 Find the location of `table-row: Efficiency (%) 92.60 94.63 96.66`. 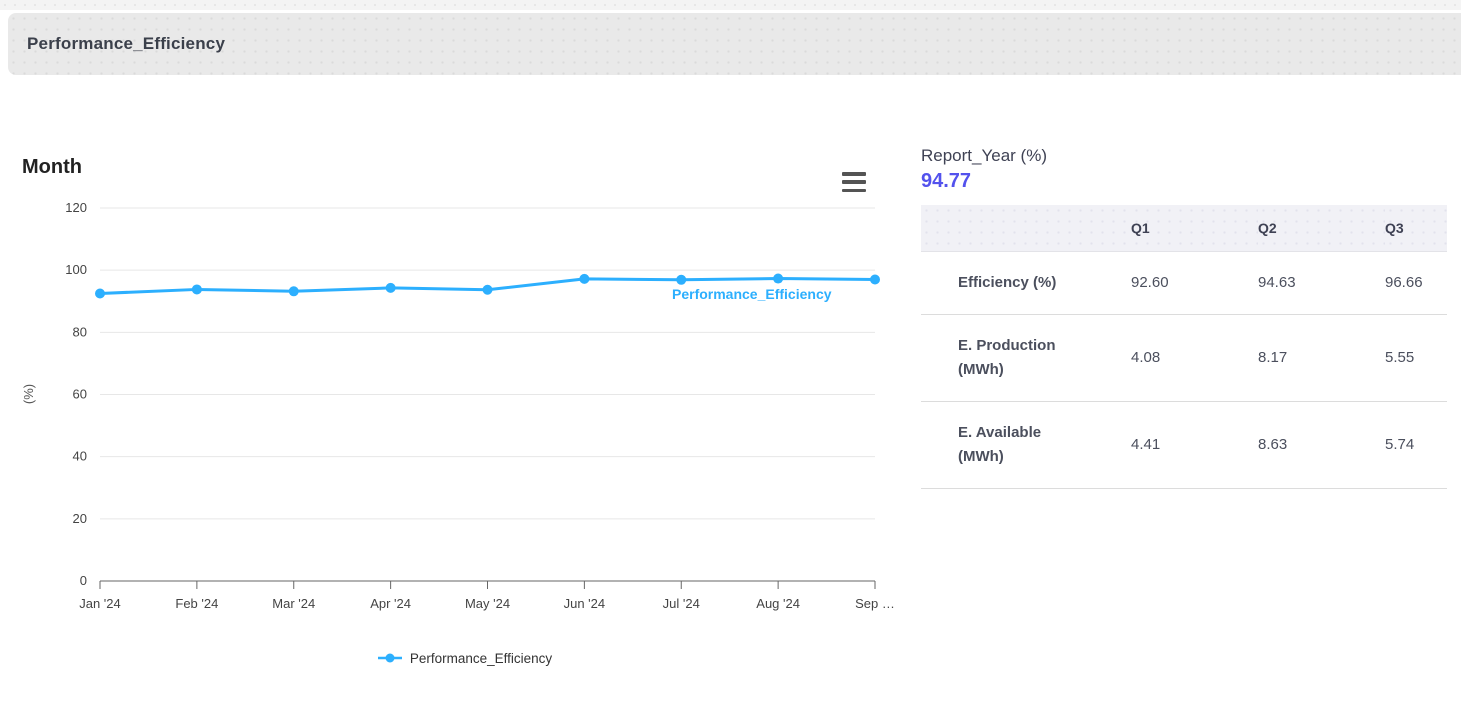

table-row: Efficiency (%) 92.60 94.63 96.66 is located at coordinates (1184, 283).